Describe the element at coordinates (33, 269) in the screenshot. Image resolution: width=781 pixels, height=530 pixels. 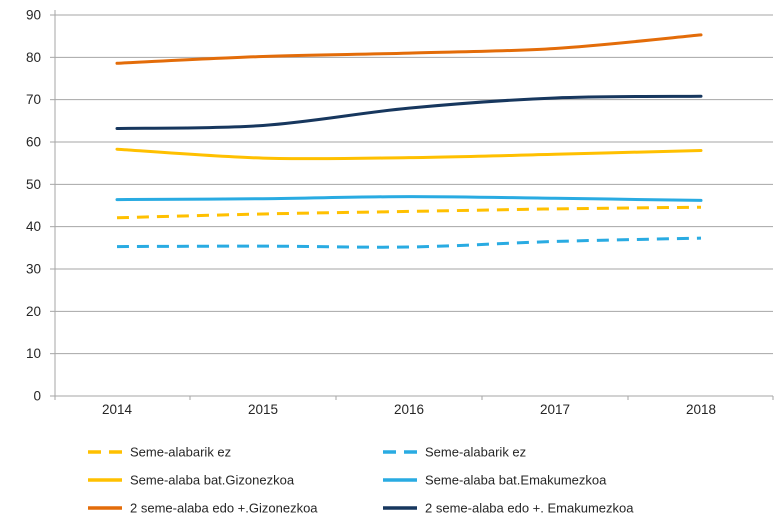
I see `y-axis-label: 30` at that location.